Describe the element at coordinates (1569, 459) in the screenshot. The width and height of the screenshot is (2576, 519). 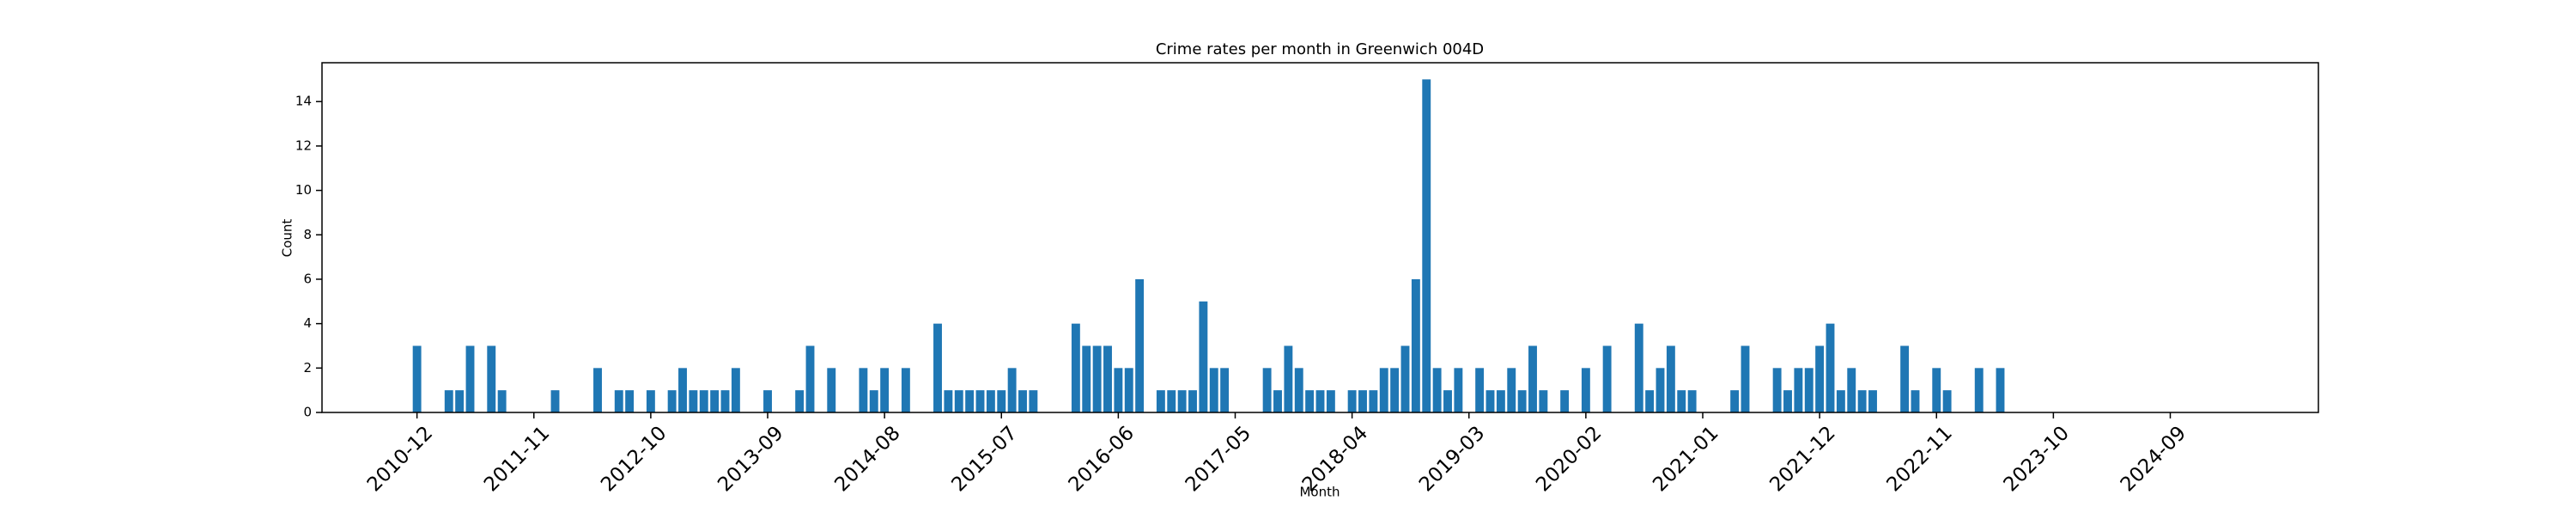
I see `x-tick-label: 2020-02` at that location.